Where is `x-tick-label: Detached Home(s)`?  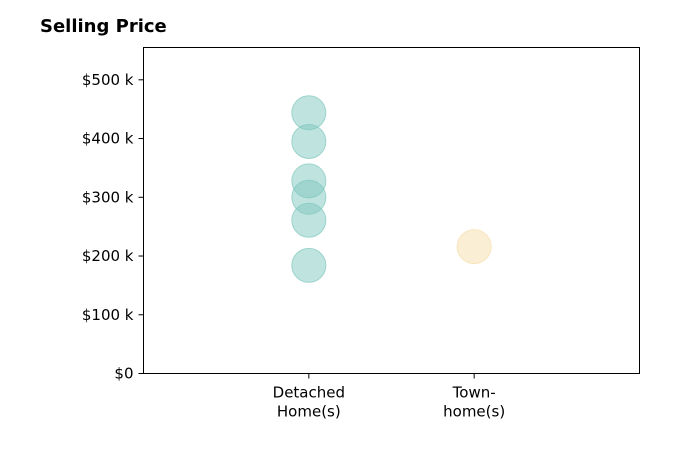
x-tick-label: Detached Home(s) is located at coordinates (309, 402).